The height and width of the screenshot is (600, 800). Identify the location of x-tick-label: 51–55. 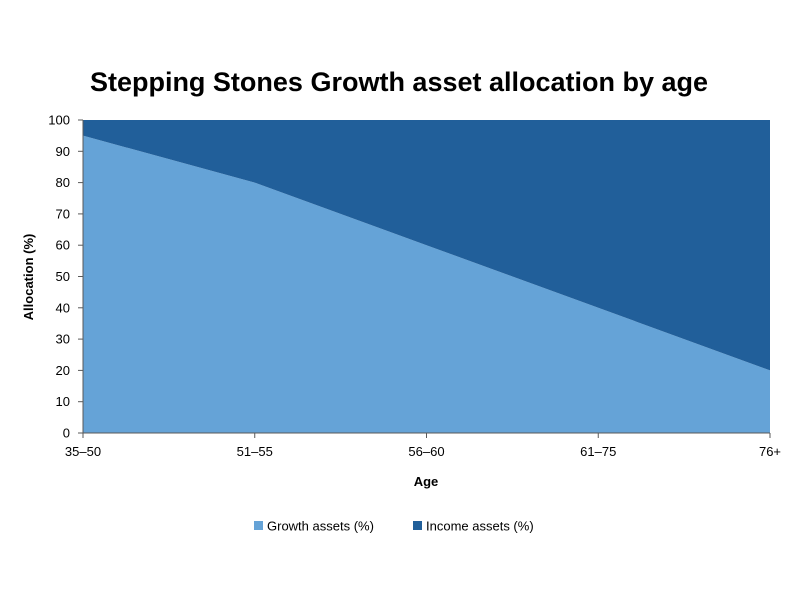
(255, 451).